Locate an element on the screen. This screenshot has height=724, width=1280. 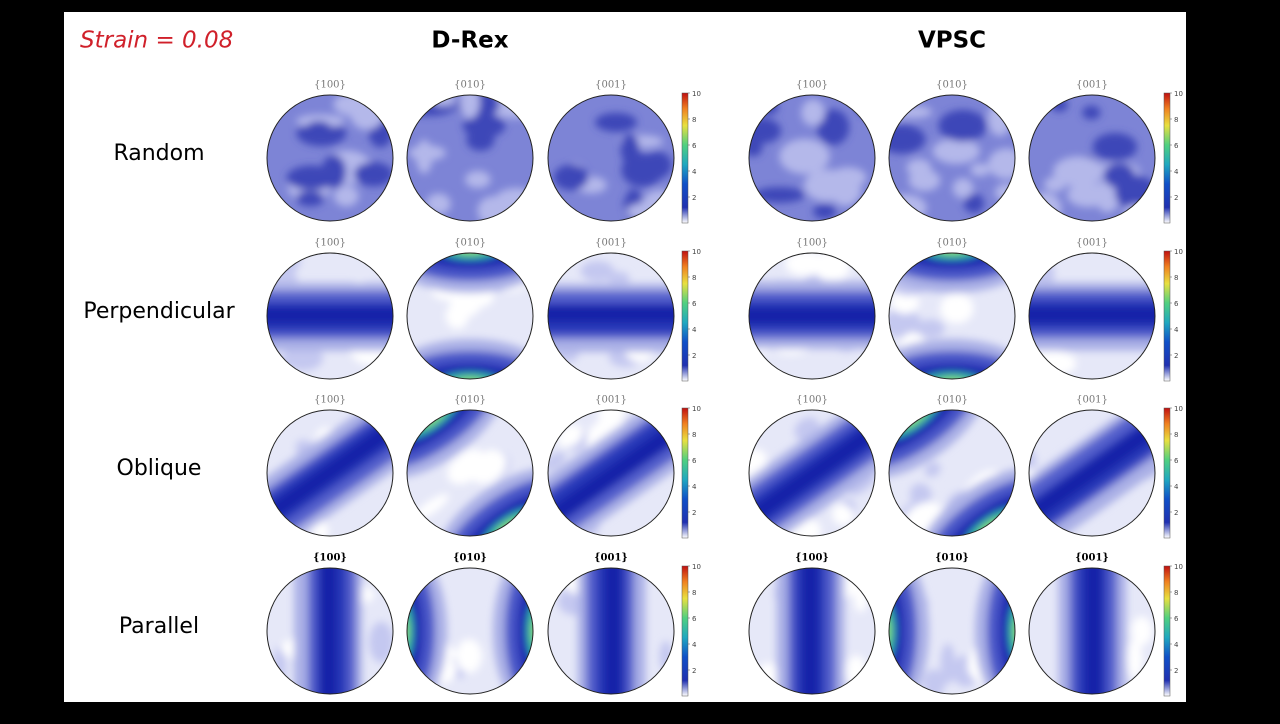
group-title: VPSC is located at coordinates (952, 41).